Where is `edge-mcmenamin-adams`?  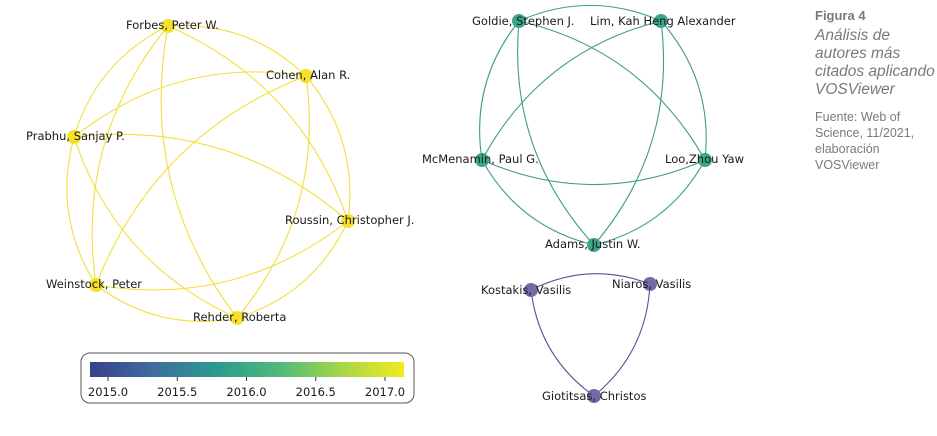
edge-mcmenamin-adams is located at coordinates (538, 202).